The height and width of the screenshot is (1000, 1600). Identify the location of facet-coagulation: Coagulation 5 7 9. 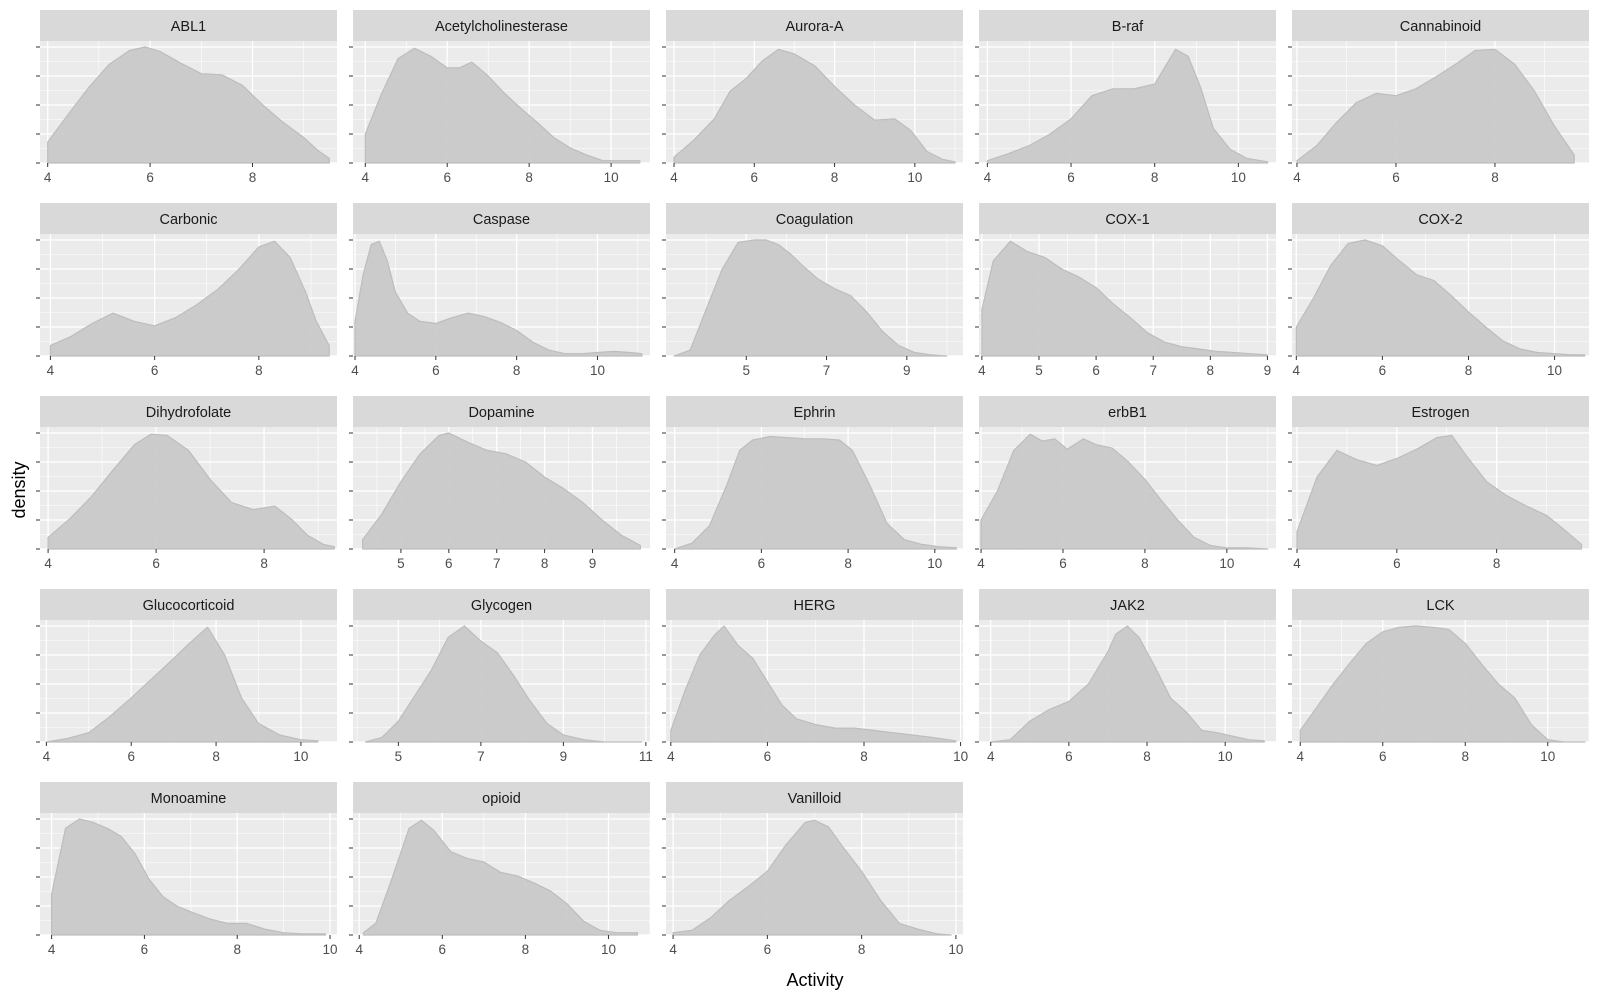
(812, 290).